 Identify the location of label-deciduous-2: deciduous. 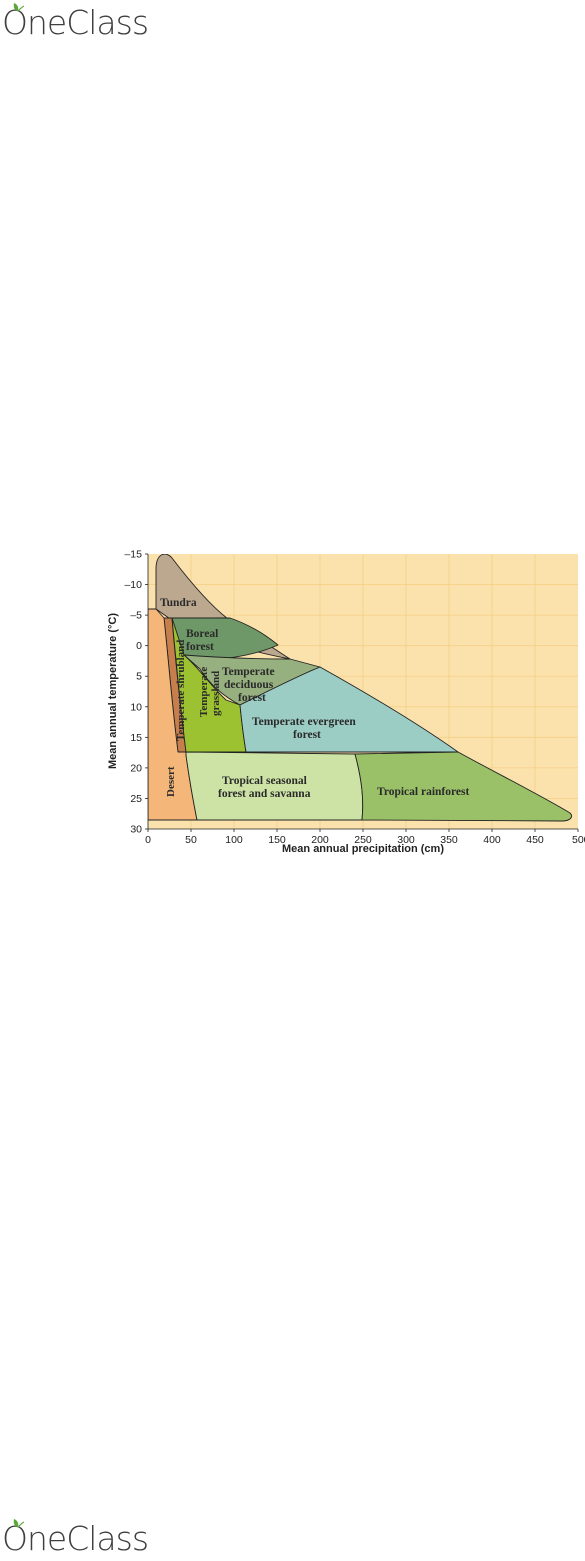
(249, 685).